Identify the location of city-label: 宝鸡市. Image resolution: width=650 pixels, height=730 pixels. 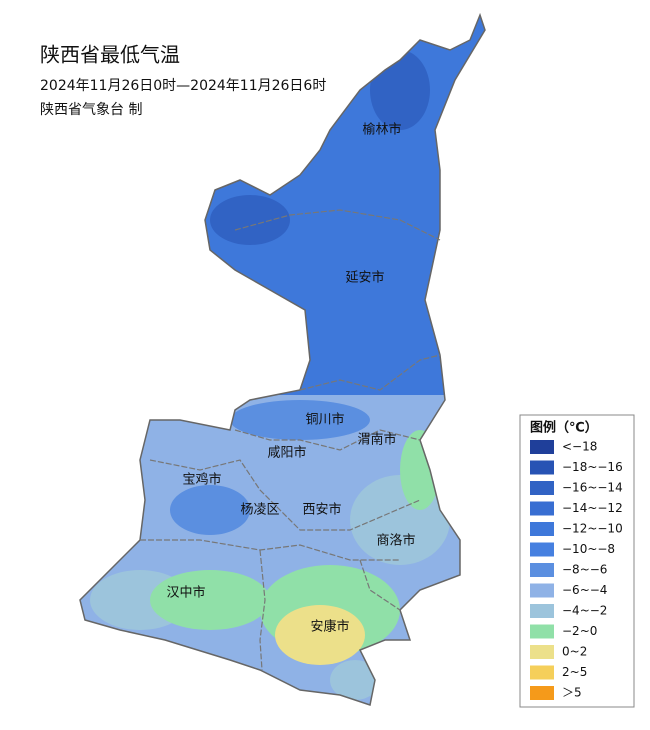
(201, 480).